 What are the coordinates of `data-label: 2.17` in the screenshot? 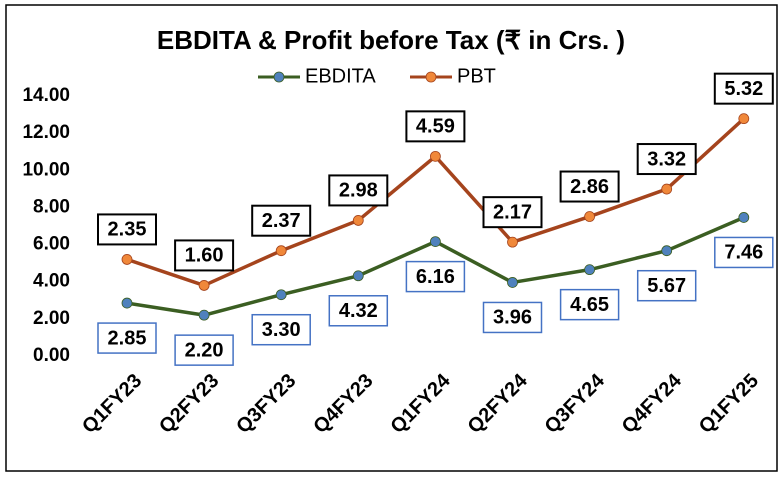 It's located at (512, 212).